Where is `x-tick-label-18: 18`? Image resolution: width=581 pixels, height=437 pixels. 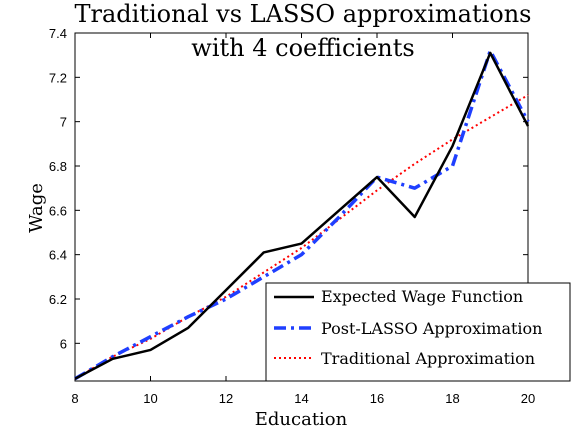 x-tick-label-18: 18 is located at coordinates (452, 398).